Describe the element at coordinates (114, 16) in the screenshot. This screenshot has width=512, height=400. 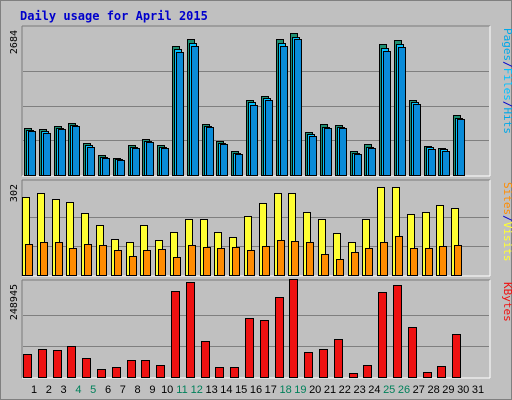
I see `chart-title: Daily usage for April 2015` at that location.